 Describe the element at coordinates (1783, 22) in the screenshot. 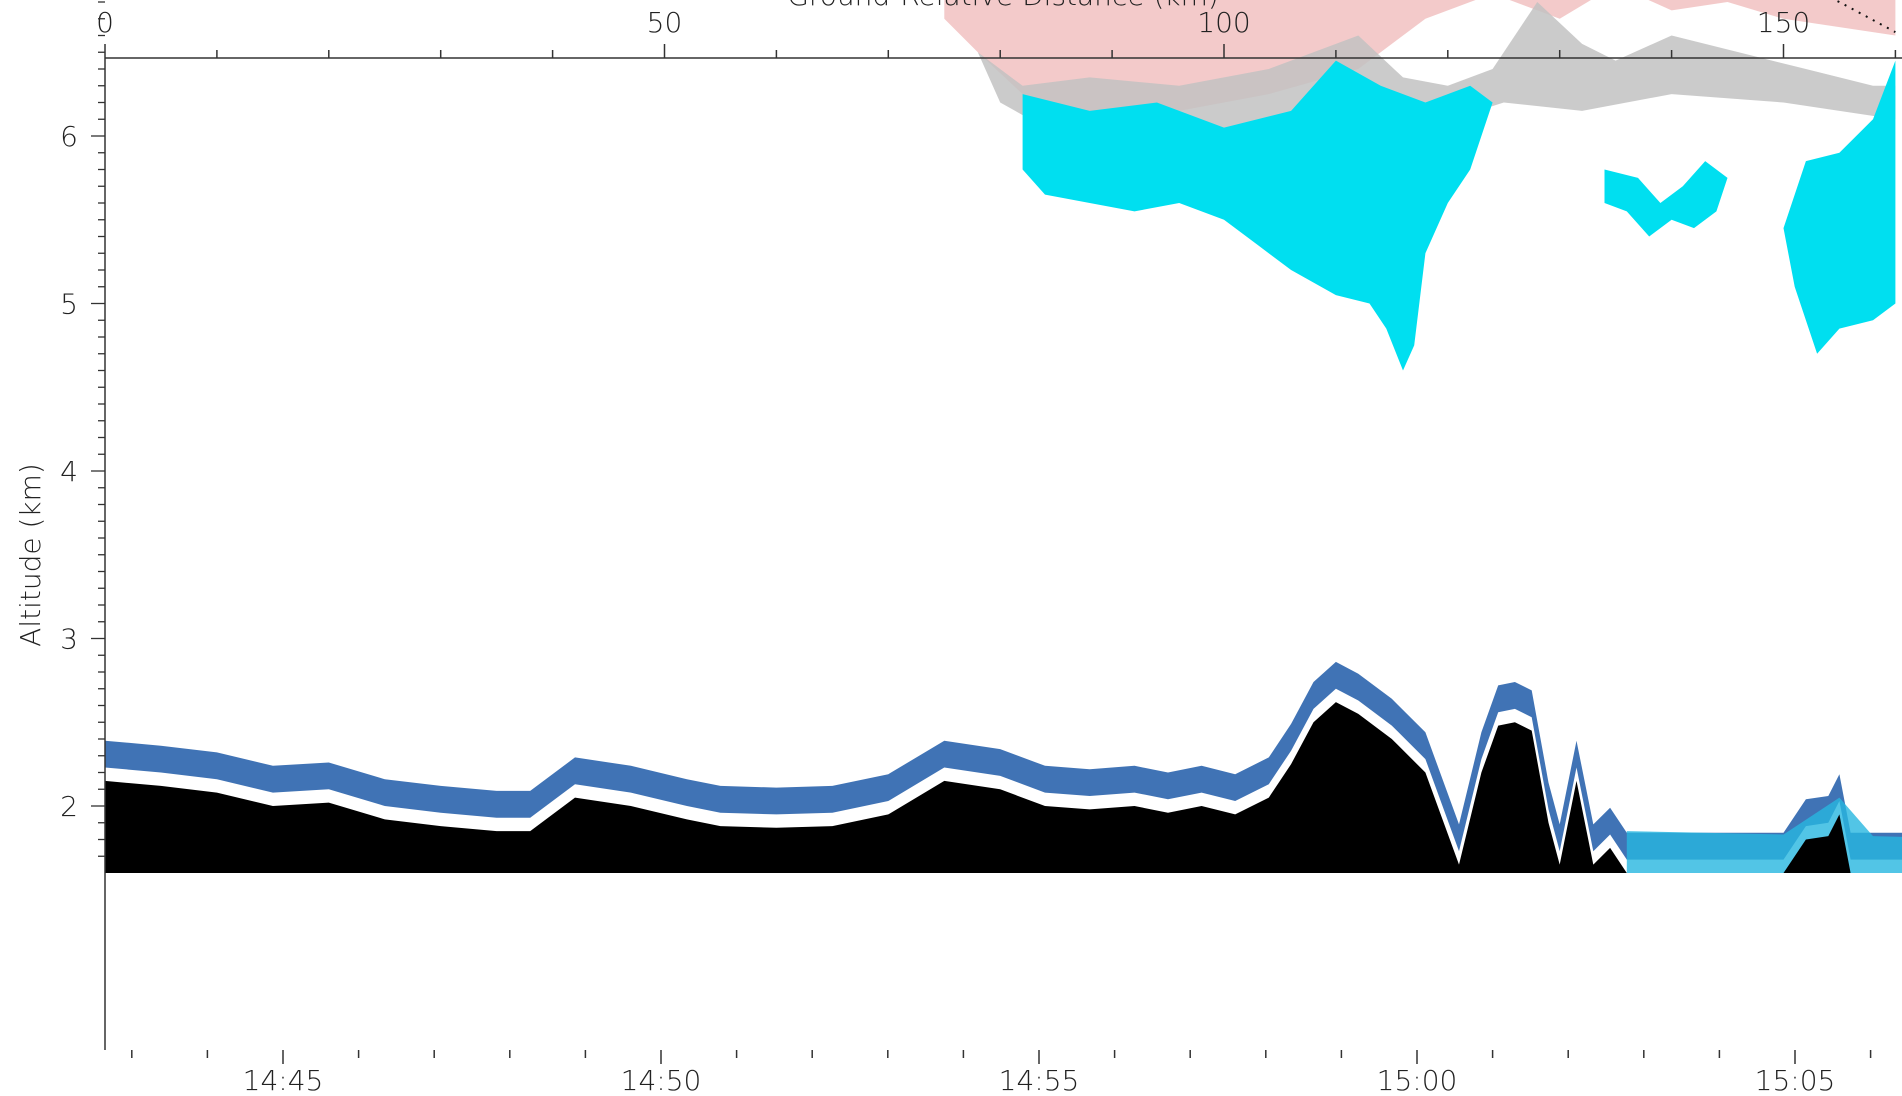

I see `top-axis-tick-label: 150` at that location.